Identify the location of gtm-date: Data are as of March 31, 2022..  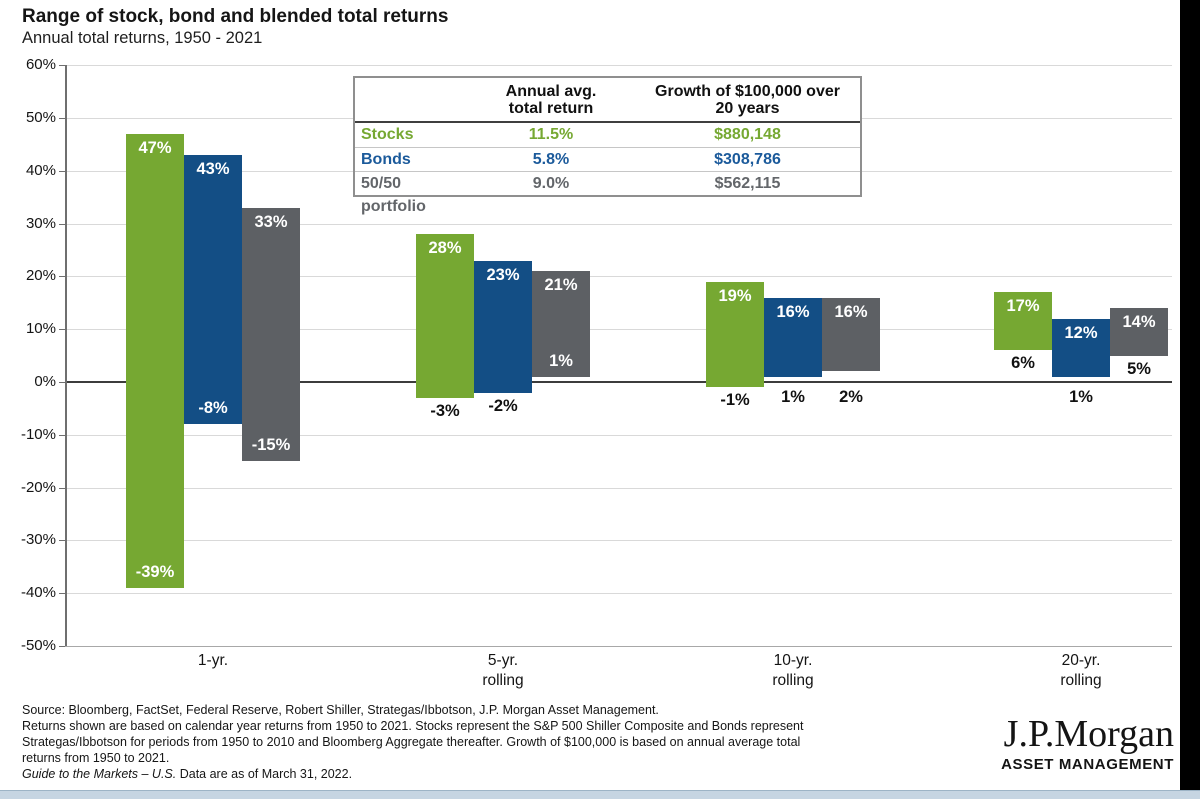
(264, 774).